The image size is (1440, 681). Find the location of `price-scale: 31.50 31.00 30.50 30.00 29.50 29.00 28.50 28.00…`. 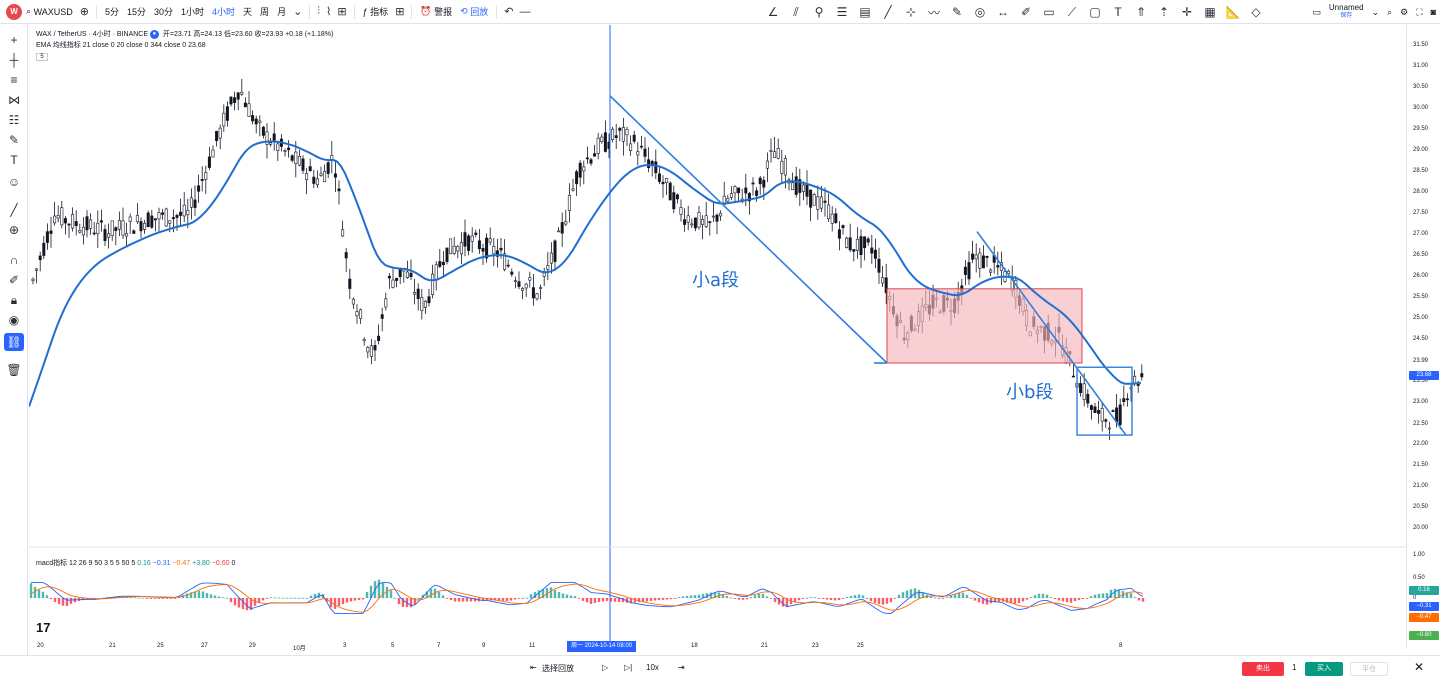

price-scale: 31.50 31.00 30.50 30.00 29.50 29.00 28.50 28.00… is located at coordinates (1423, 337).